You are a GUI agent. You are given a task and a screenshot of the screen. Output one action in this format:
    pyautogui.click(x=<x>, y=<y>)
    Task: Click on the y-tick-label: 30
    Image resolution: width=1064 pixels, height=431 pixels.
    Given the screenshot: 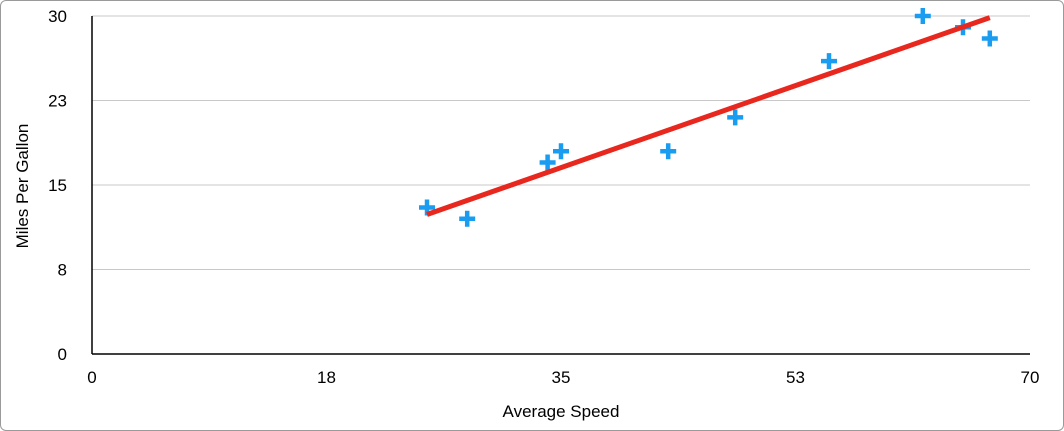 What is the action you would take?
    pyautogui.click(x=57, y=16)
    